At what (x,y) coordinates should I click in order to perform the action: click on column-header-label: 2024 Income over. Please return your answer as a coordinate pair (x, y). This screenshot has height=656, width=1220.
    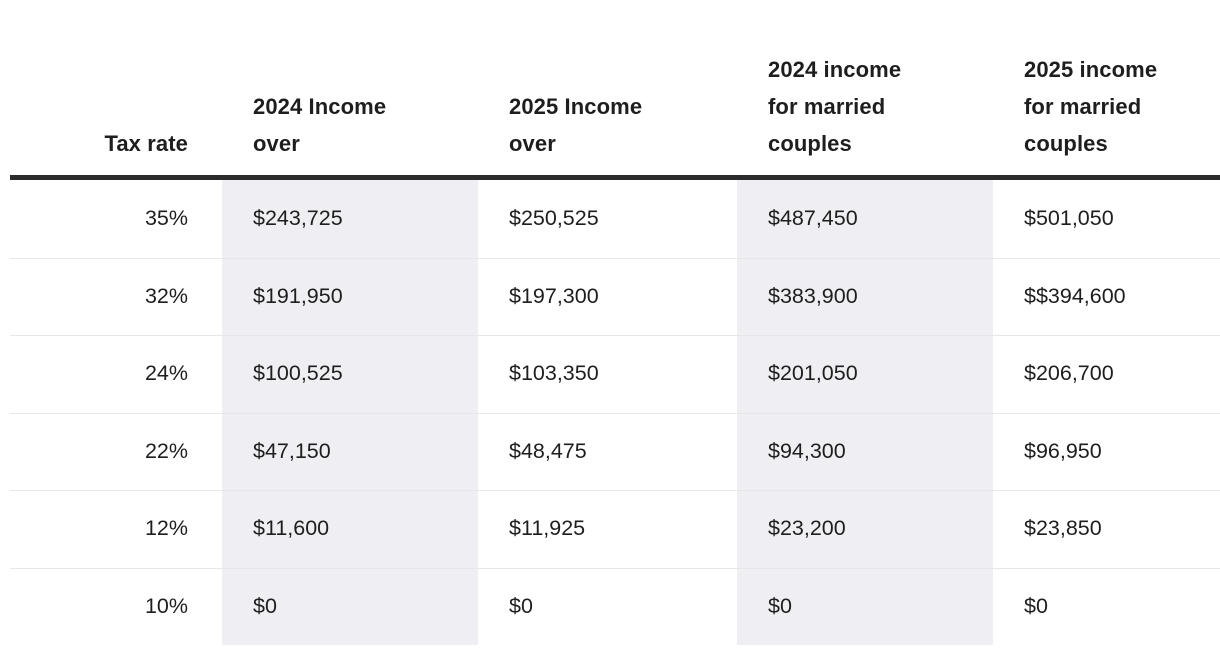
    Looking at the image, I should click on (320, 125).